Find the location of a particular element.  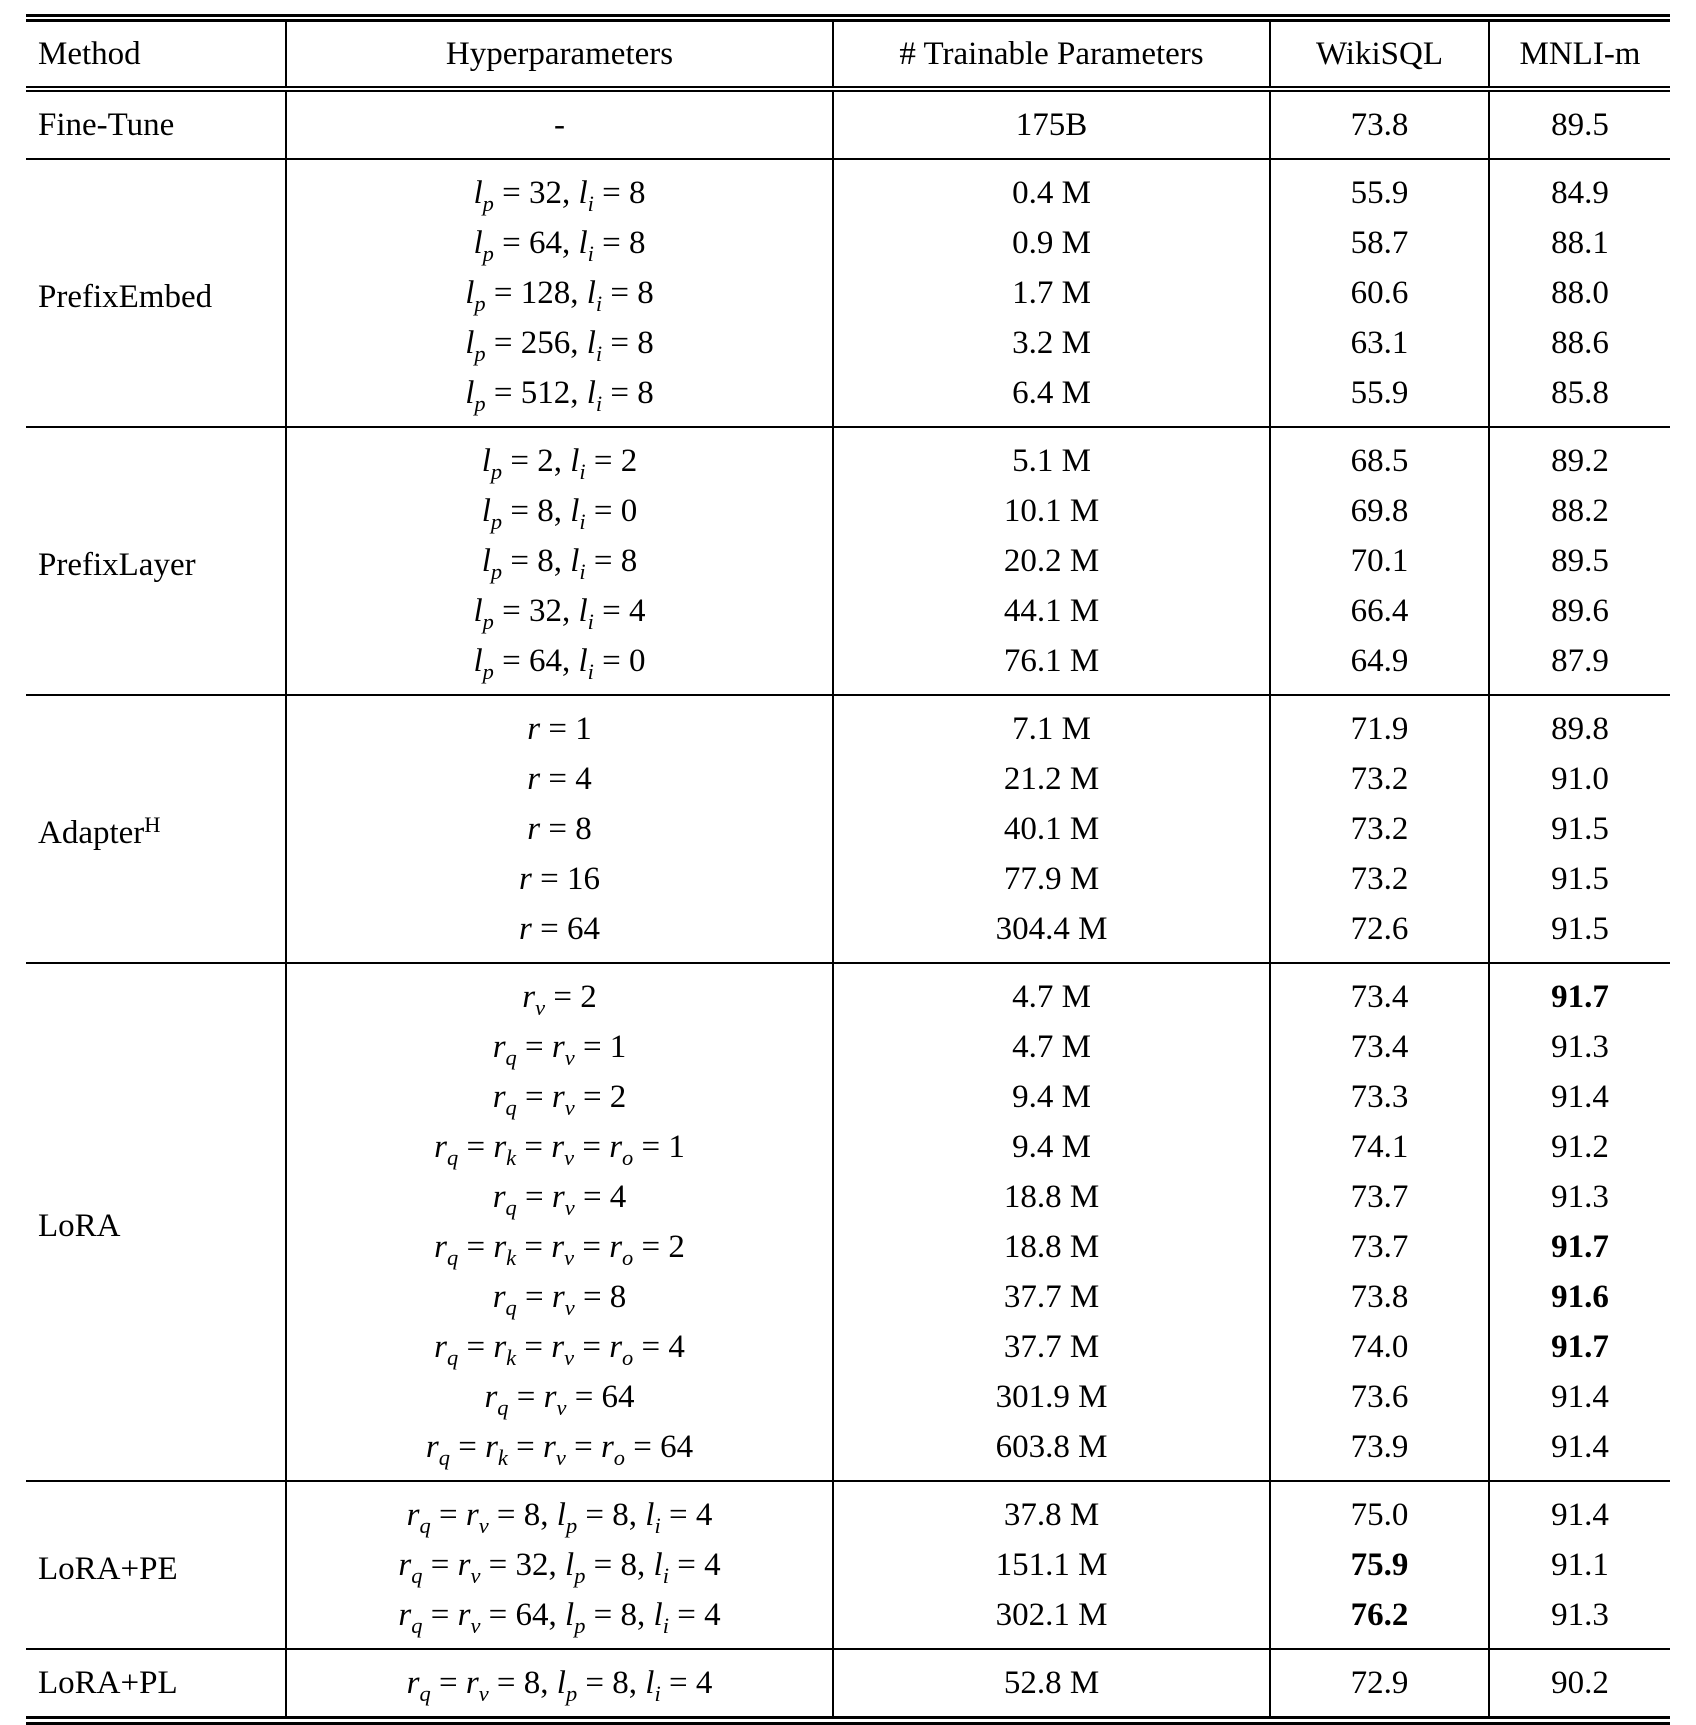

method-cell: PrefixLayer is located at coordinates (117, 564).